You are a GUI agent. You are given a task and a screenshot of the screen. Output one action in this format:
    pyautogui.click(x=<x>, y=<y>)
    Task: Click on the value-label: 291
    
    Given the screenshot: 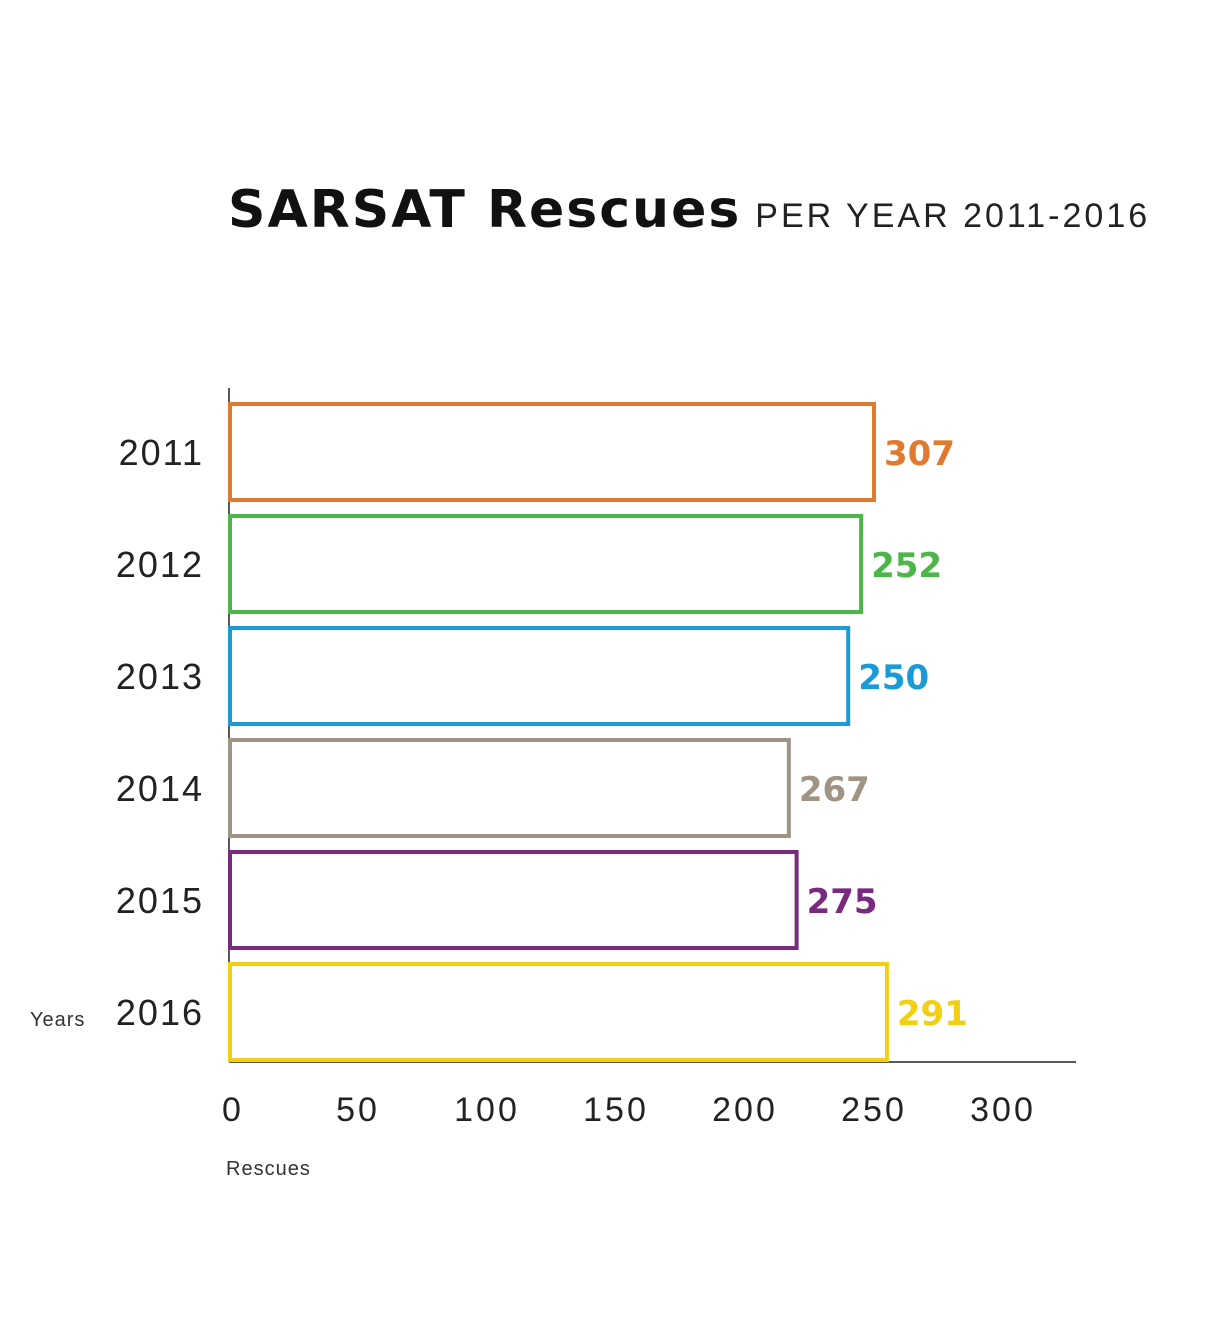 What is the action you would take?
    pyautogui.click(x=932, y=1014)
    